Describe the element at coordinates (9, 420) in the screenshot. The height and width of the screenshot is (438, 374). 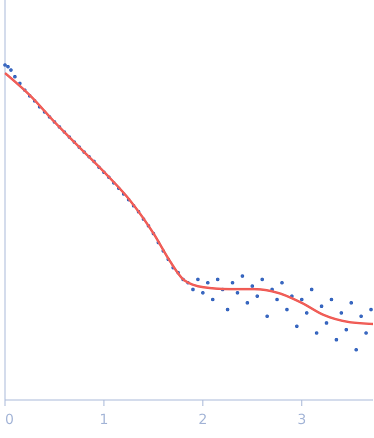
I see `x-tick-label: 0` at that location.